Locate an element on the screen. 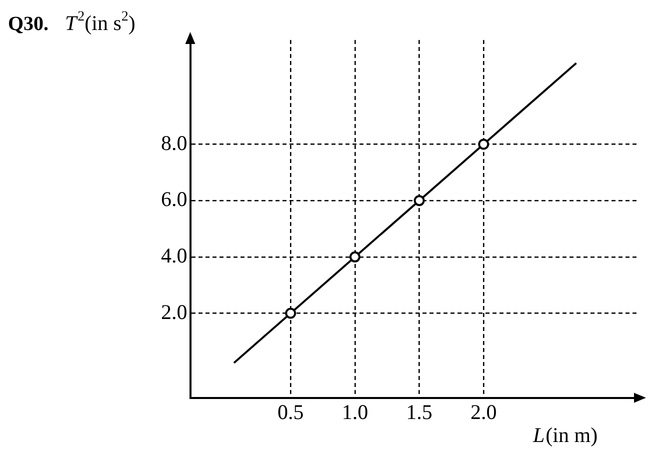 Image resolution: width=654 pixels, height=459 pixels. x-tick-label: 2.0 is located at coordinates (483, 412).